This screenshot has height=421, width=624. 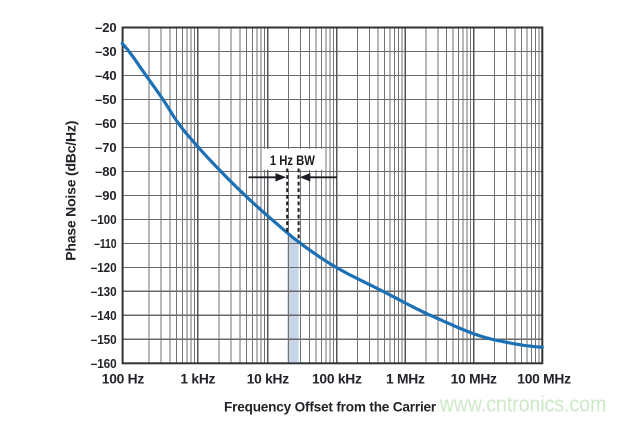 I want to click on svg-text: –50, so click(x=105, y=99).